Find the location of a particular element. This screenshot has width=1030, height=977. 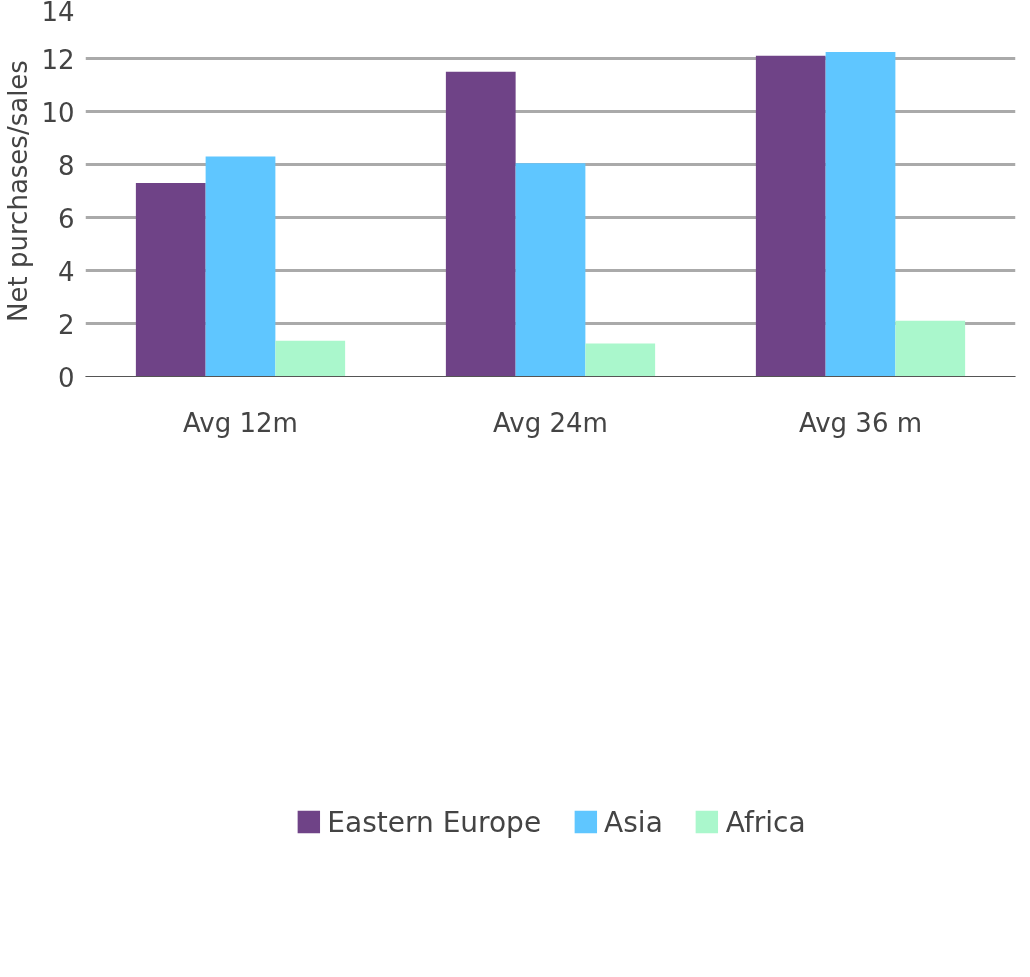

x-tick-label: Avg 12m is located at coordinates (240, 422).